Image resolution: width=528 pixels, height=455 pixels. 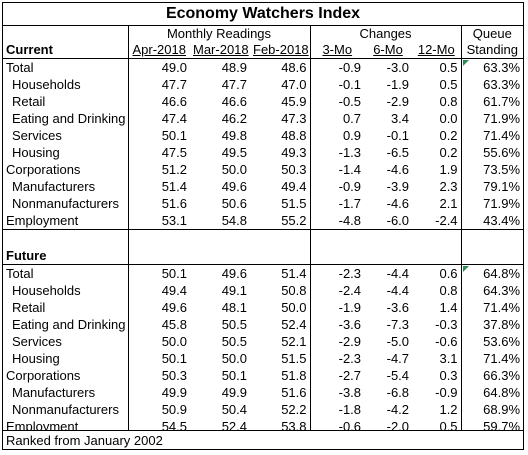 What do you see at coordinates (398, 375) in the screenshot?
I see `cell-6mo: -5.4` at bounding box center [398, 375].